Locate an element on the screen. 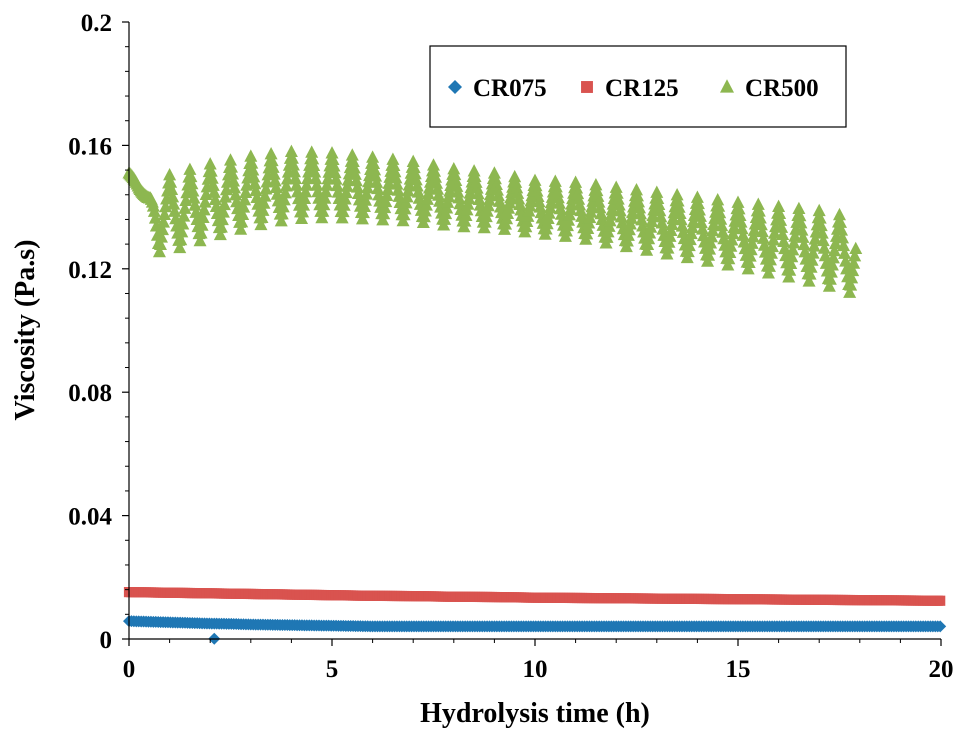 The height and width of the screenshot is (741, 966). series-cr125 is located at coordinates (534, 596).